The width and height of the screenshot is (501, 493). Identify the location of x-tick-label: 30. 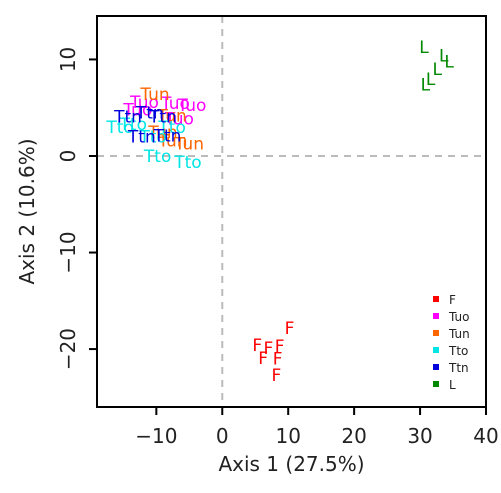
(419, 436).